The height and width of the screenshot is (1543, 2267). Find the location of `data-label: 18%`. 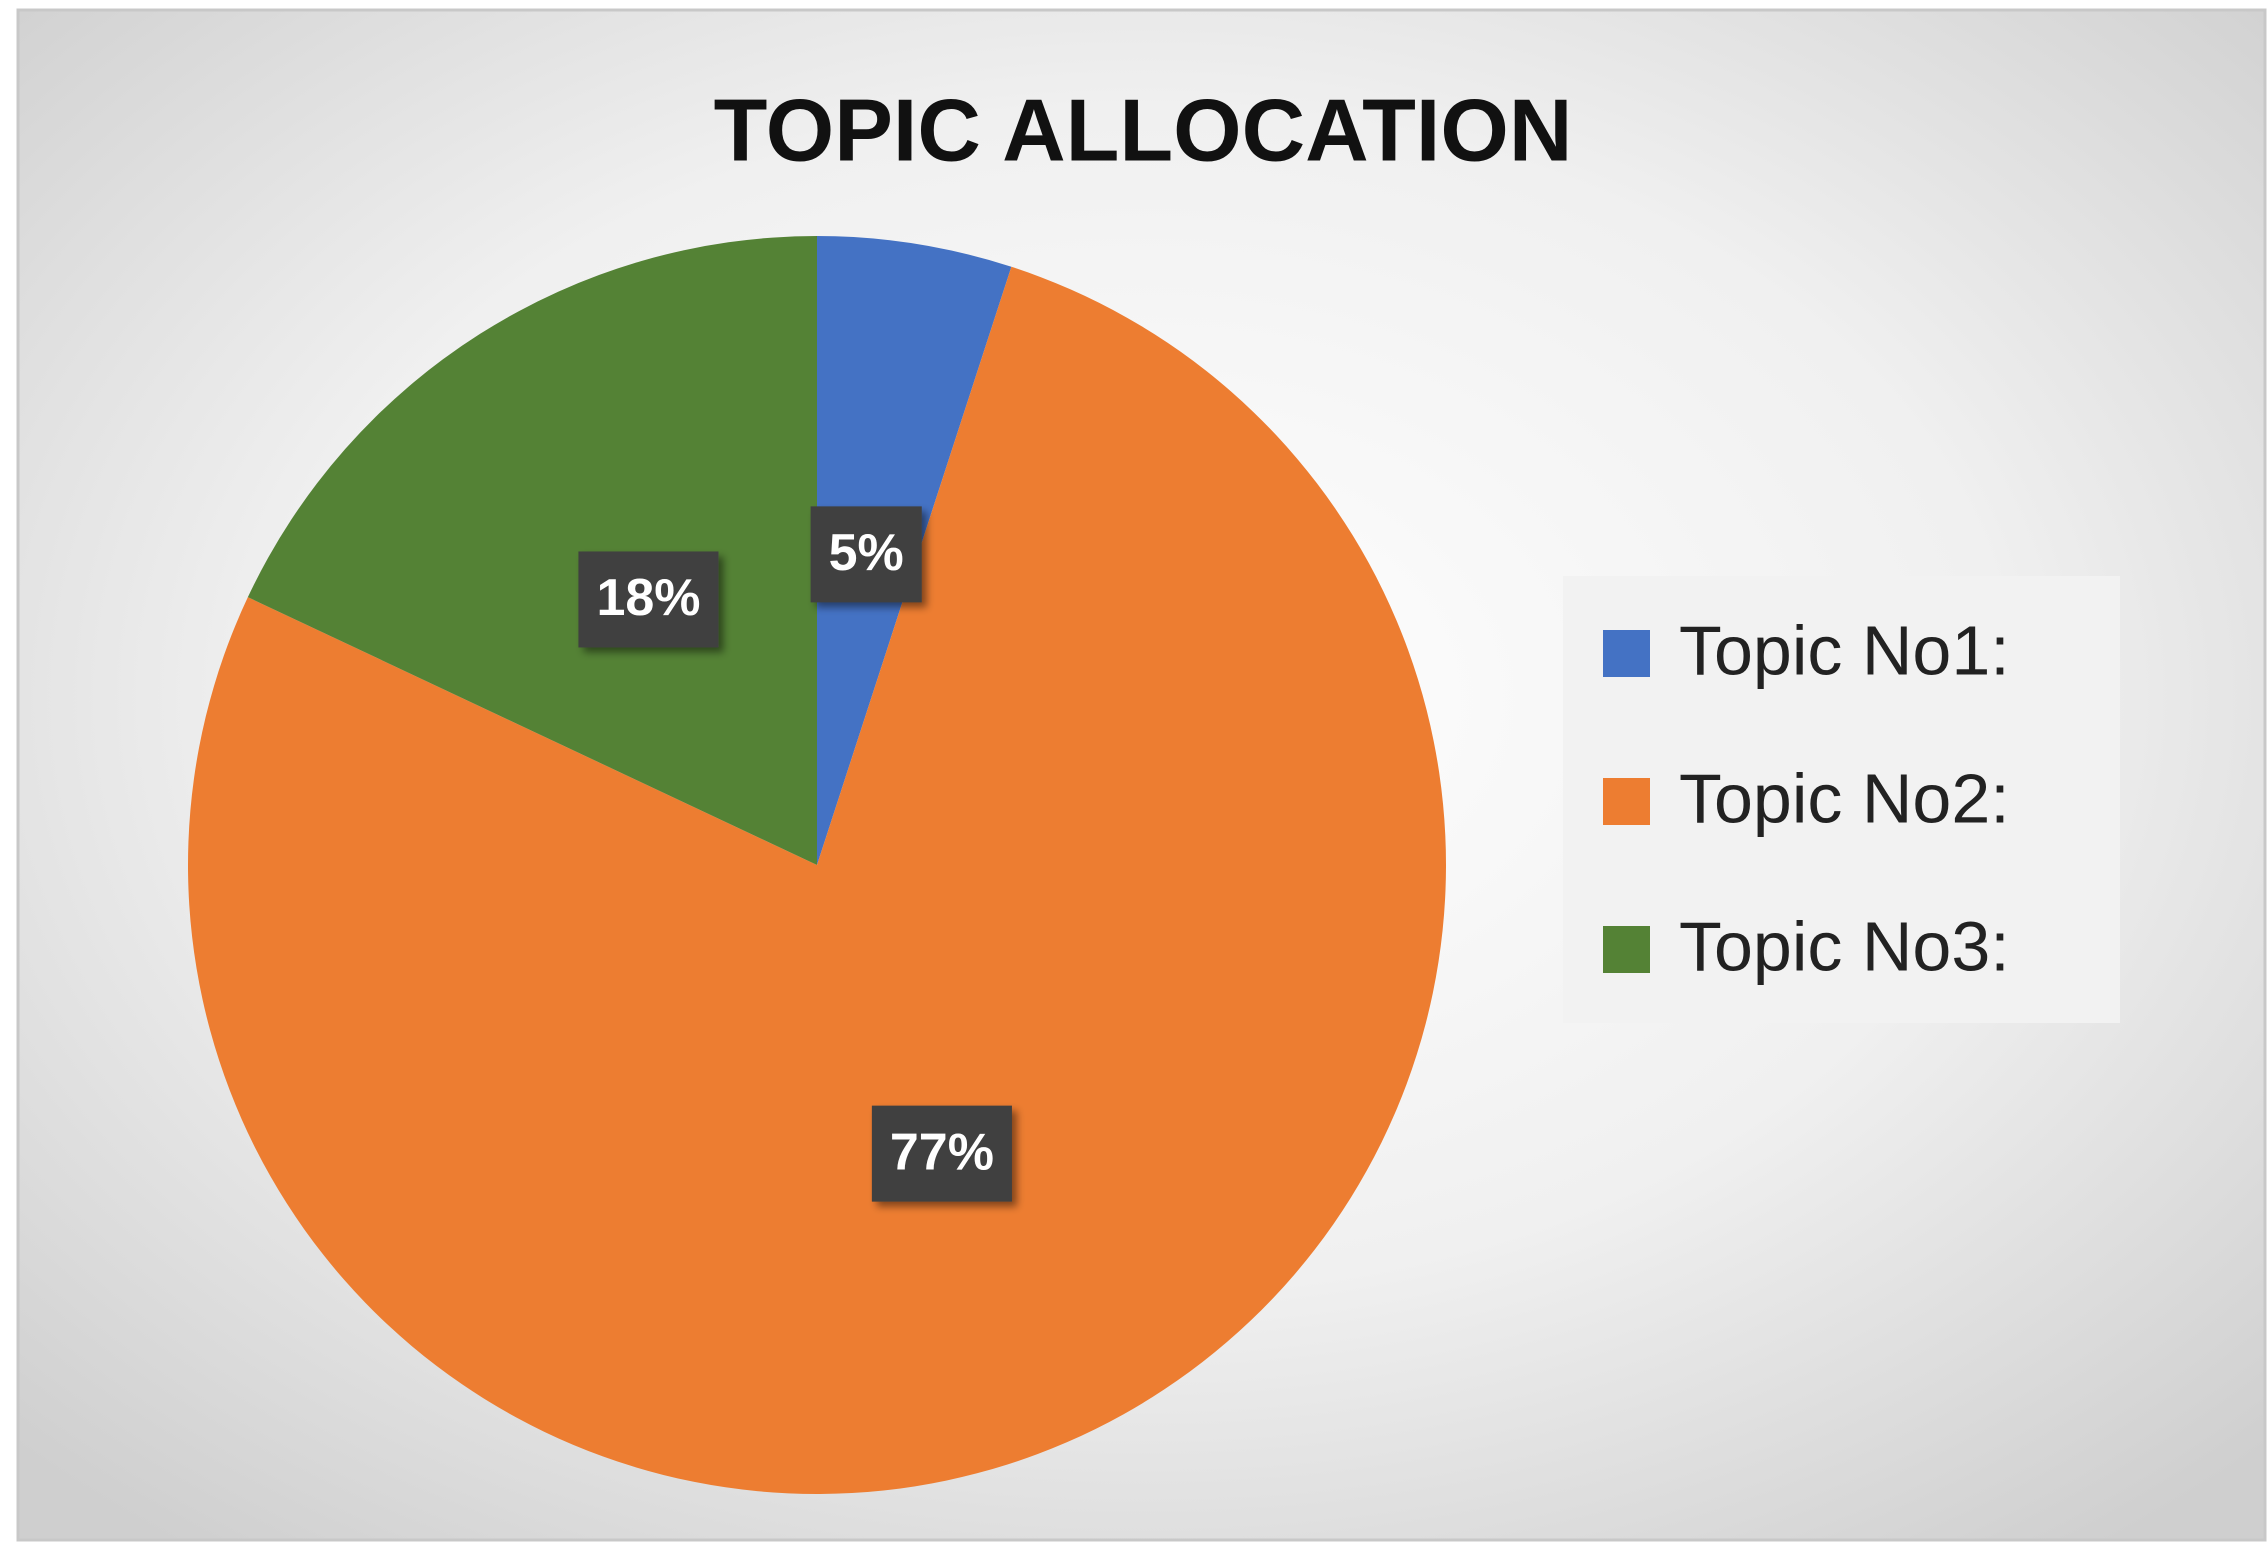

data-label: 18% is located at coordinates (648, 598).